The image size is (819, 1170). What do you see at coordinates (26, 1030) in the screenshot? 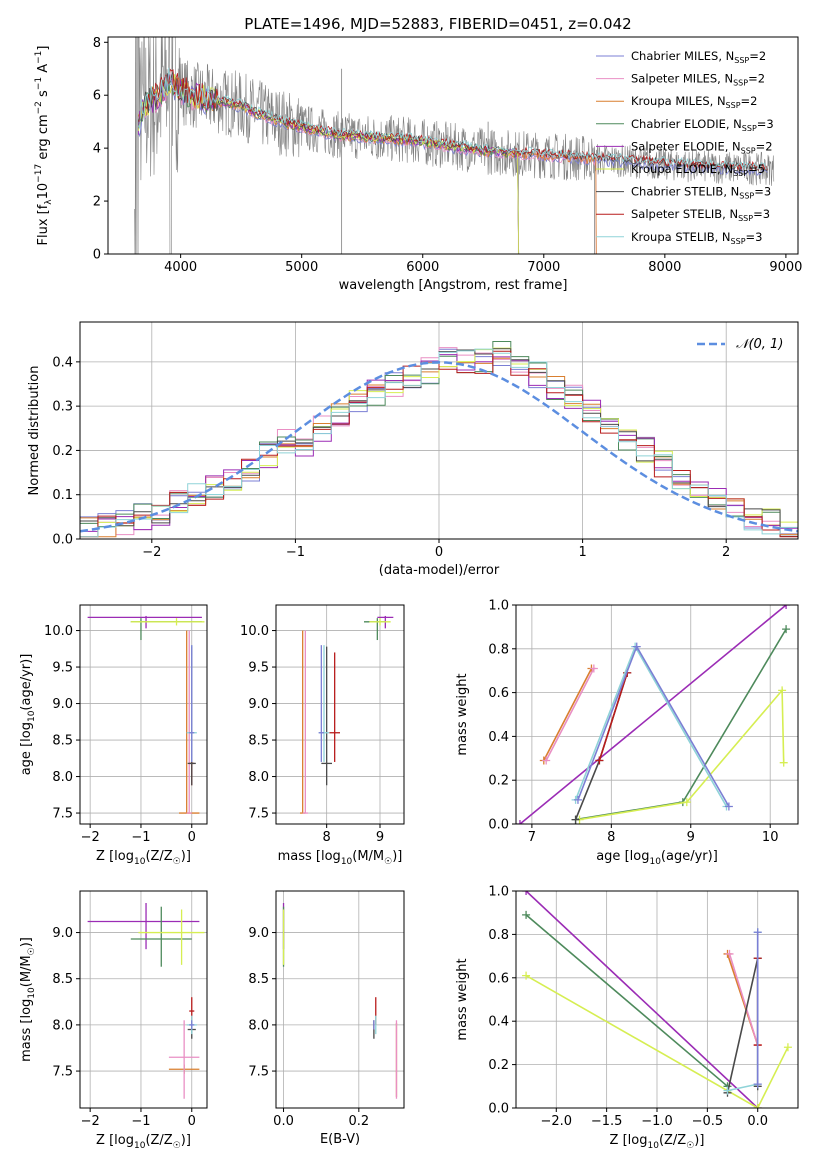
I see `y-axis-label-part: mass [log` at bounding box center [26, 1030].